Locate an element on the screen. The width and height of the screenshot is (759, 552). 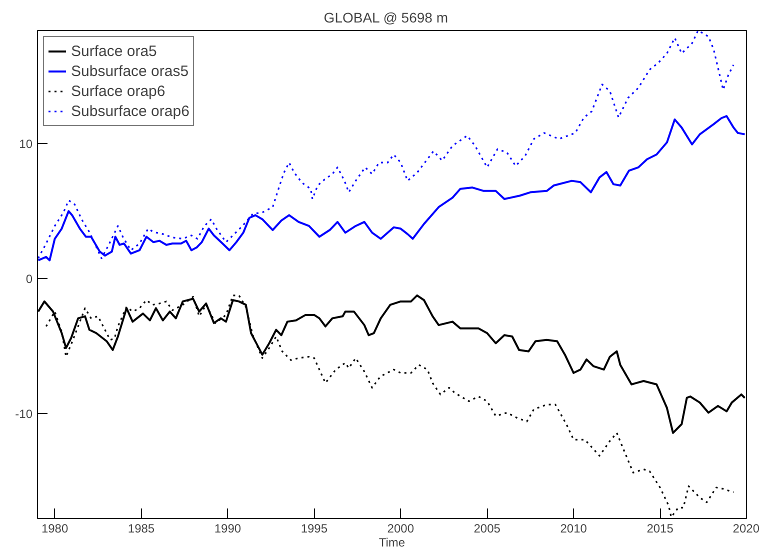
legend-label: Surface orap6 is located at coordinates (118, 91).